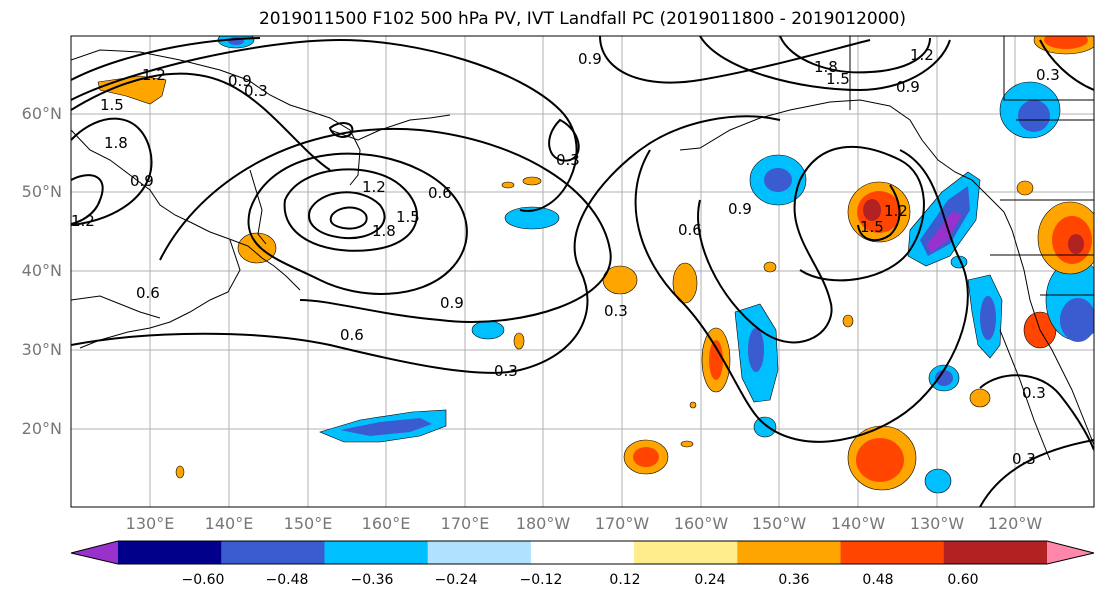  Describe the element at coordinates (229, 523) in the screenshot. I see `lon-label: 140°E` at that location.